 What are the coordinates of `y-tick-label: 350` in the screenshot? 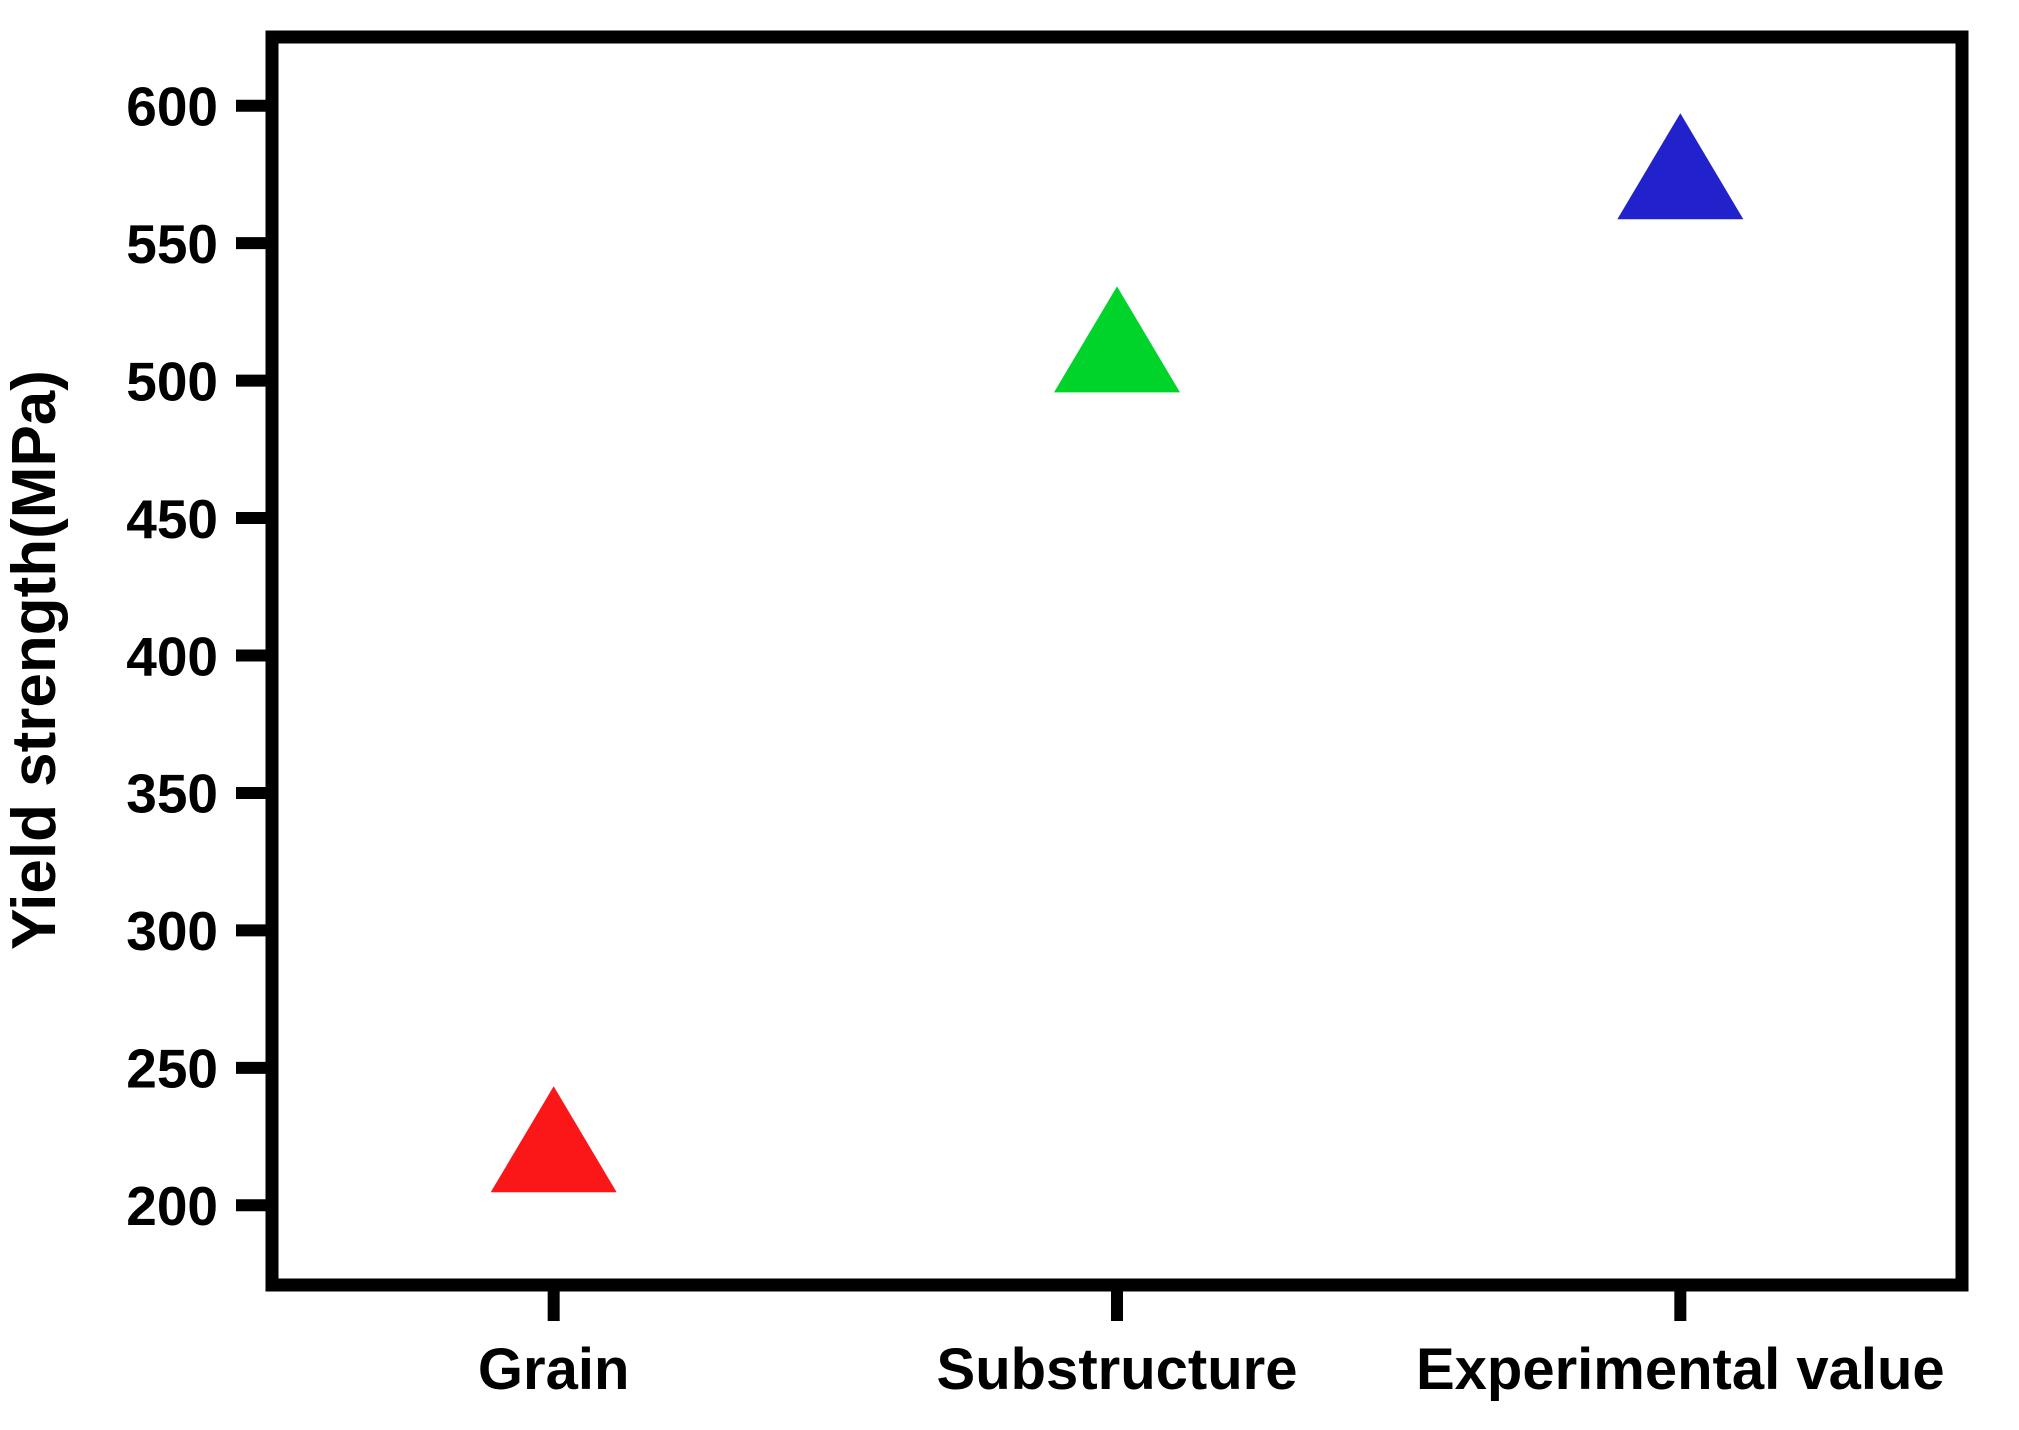 It's located at (172, 794).